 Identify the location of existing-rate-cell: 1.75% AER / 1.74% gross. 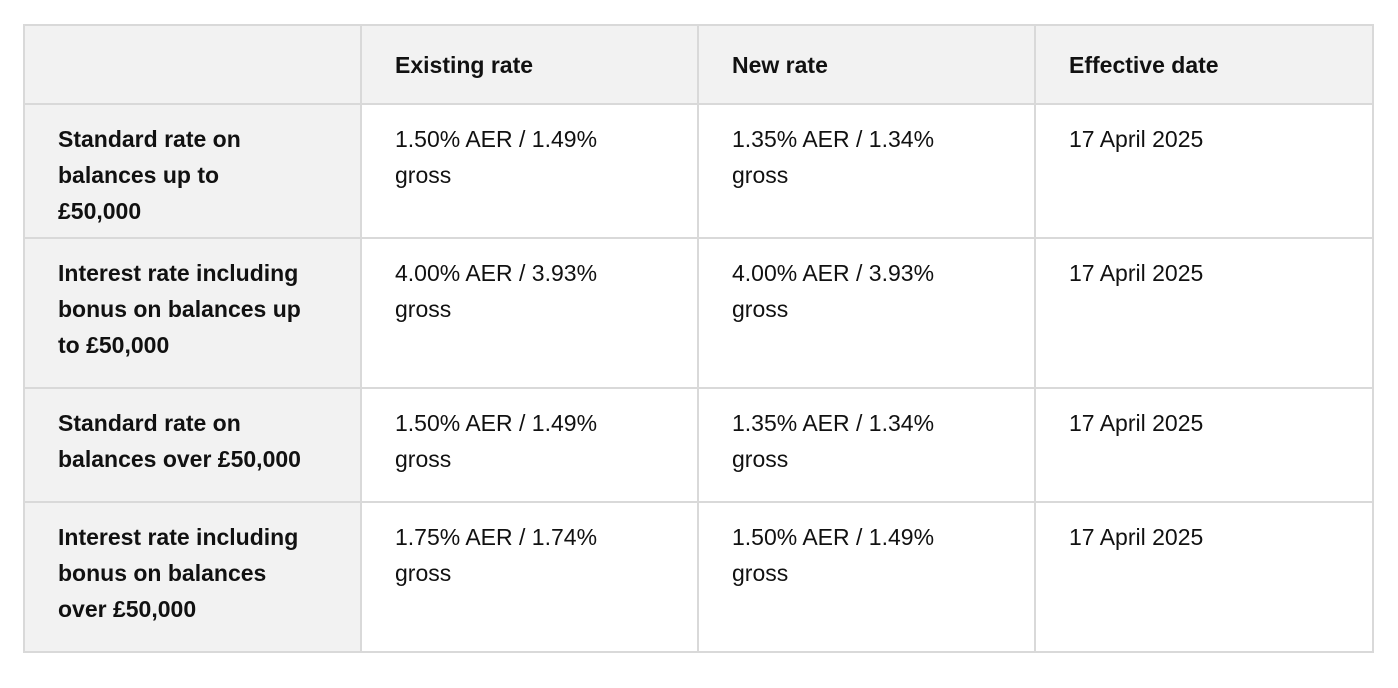
(529, 577).